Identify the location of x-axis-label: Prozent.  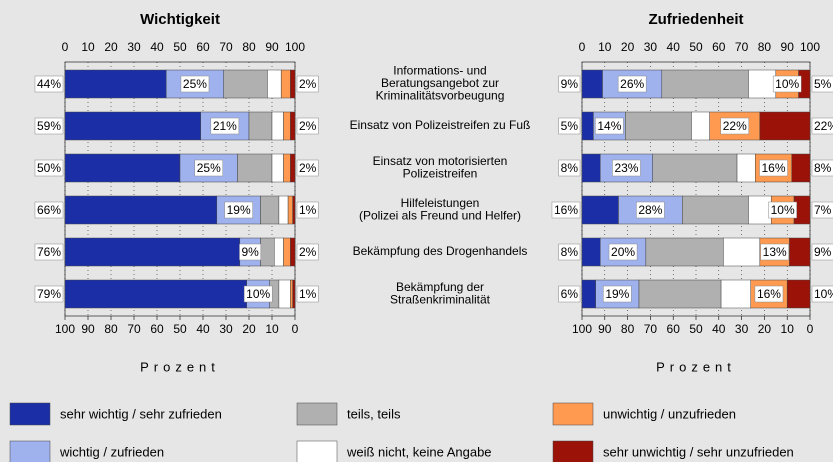
(696, 366).